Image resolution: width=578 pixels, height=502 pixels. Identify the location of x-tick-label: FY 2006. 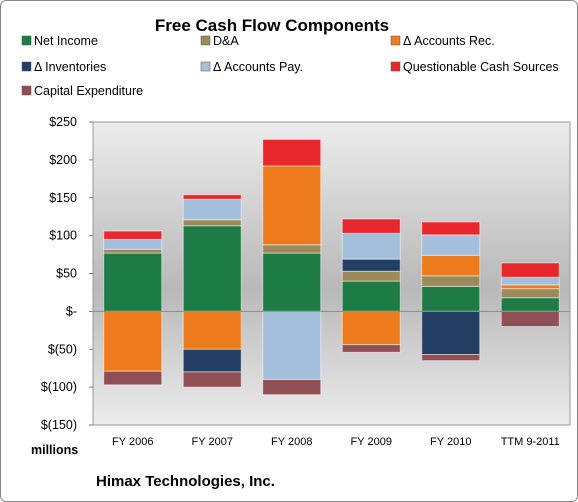
(132, 442).